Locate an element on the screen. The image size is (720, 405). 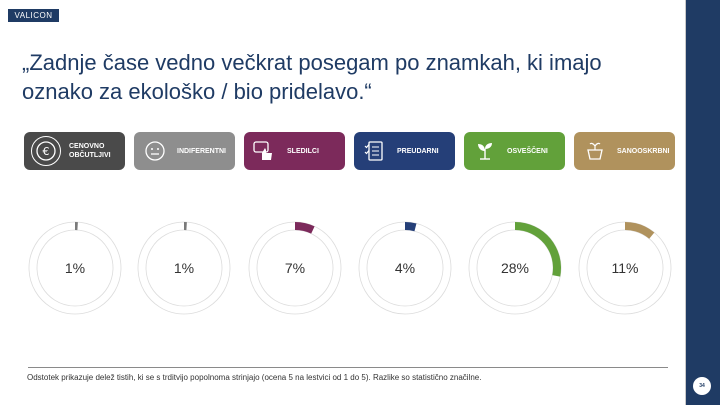
donut-chart-indiferentni: 1% is located at coordinates (184, 268).